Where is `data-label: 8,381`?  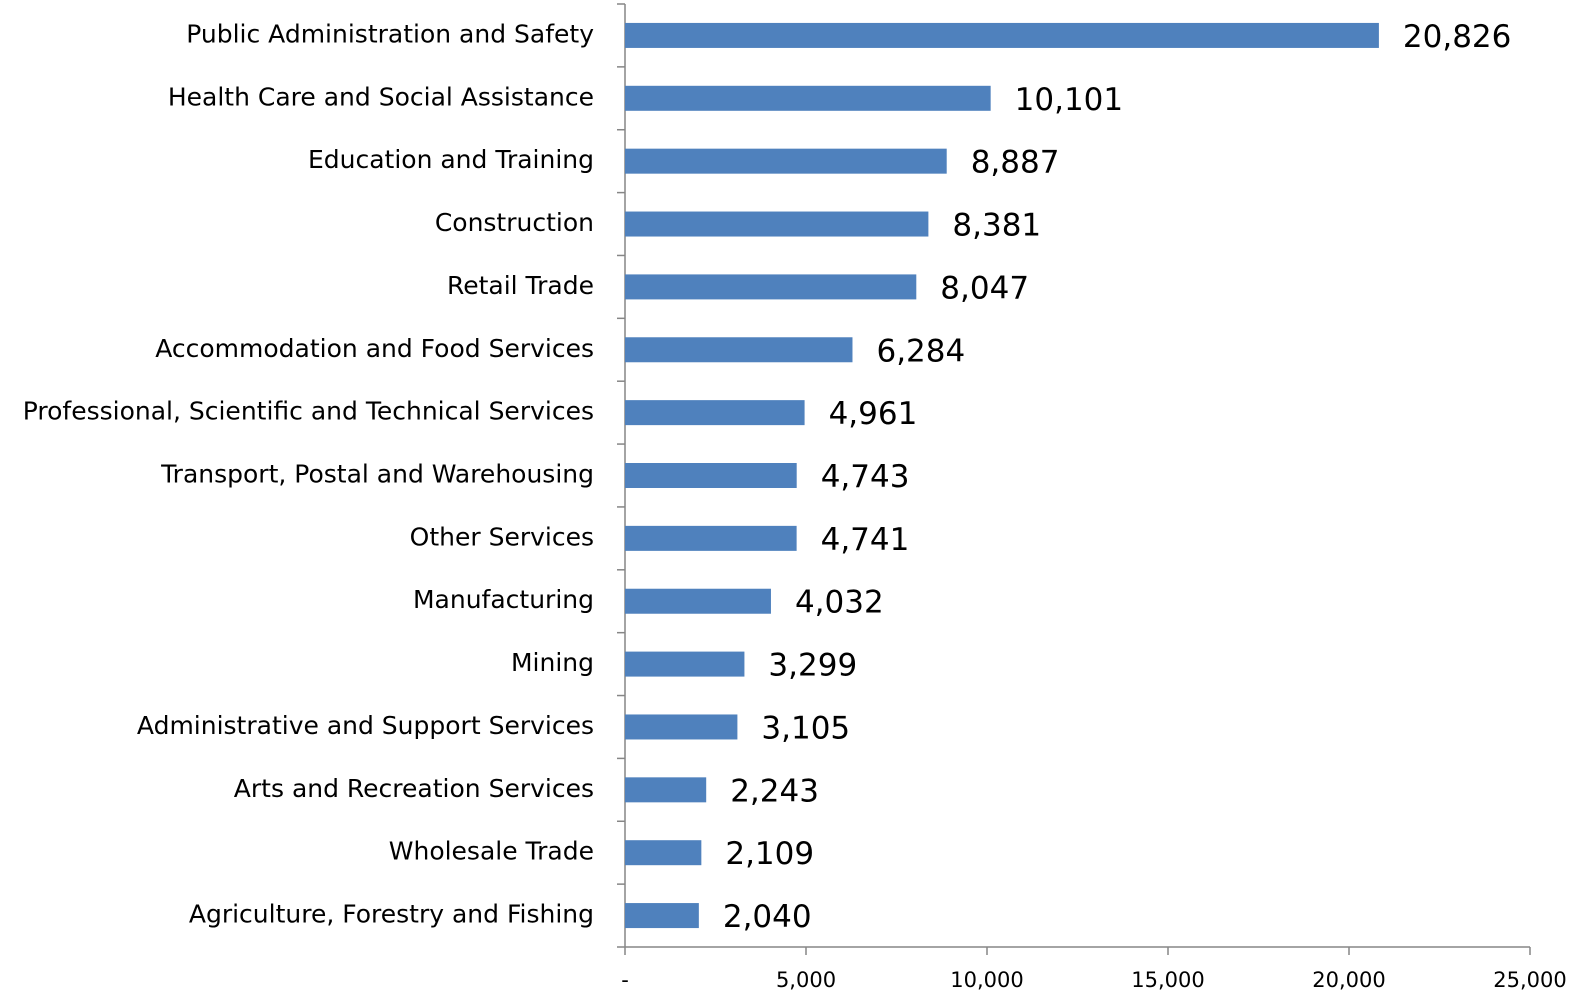 data-label: 8,381 is located at coordinates (996, 226).